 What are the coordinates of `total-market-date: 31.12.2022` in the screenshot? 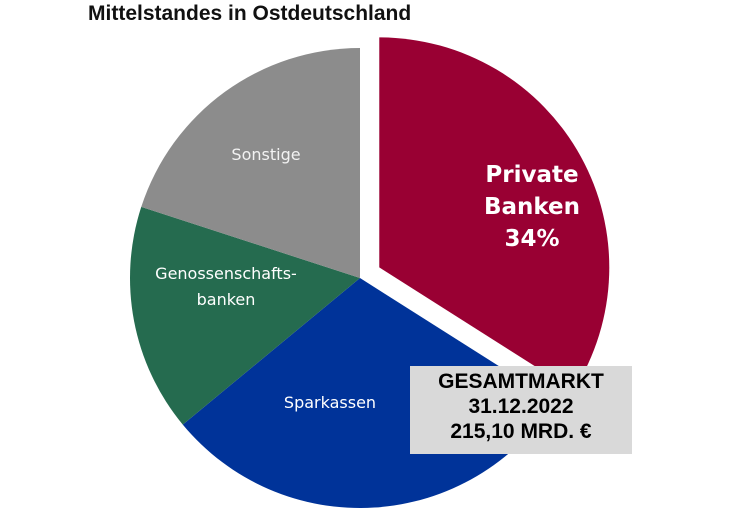 It's located at (521, 406).